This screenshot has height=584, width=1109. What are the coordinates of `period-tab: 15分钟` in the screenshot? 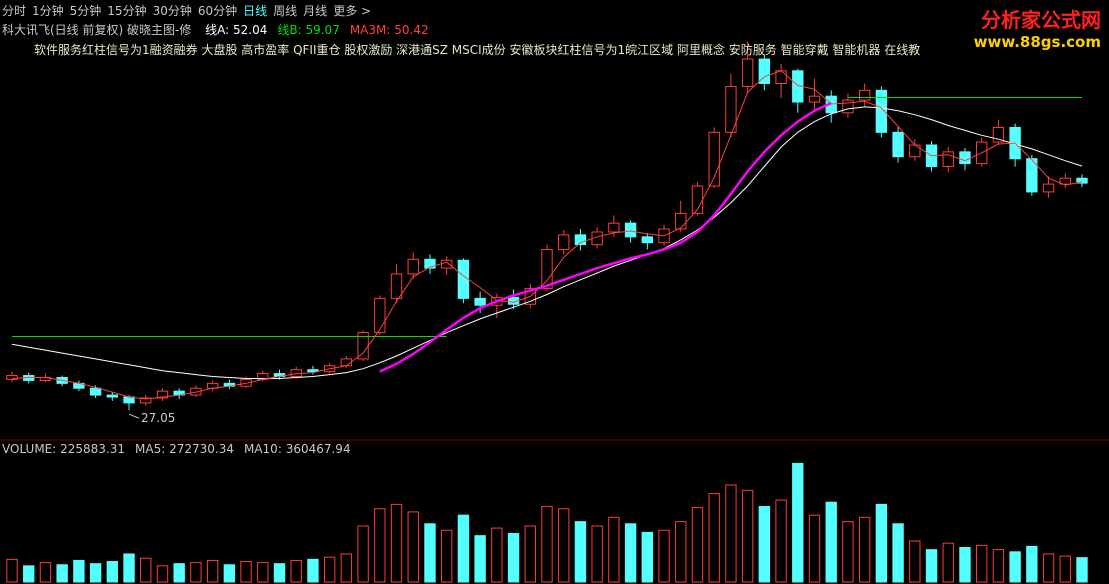 It's located at (127, 11).